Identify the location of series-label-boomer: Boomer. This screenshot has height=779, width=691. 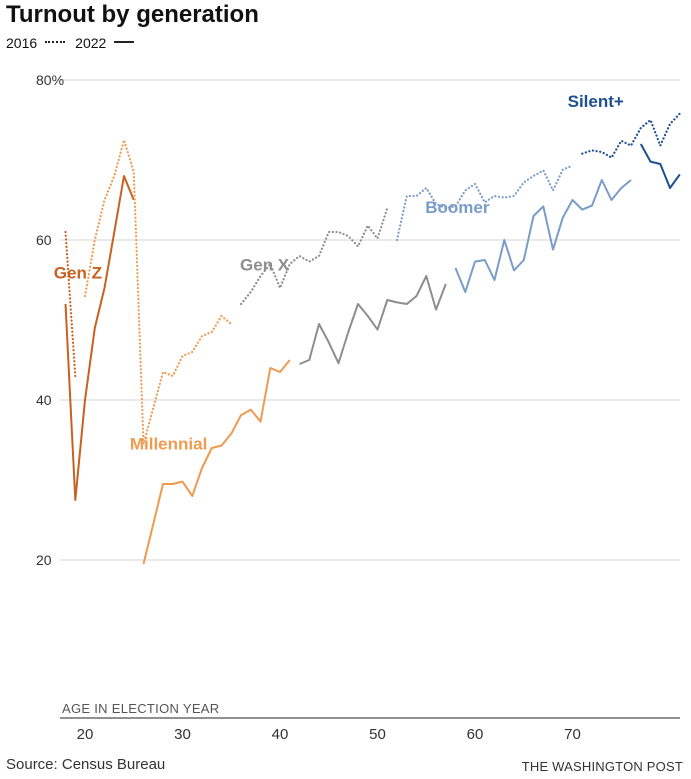
(457, 207).